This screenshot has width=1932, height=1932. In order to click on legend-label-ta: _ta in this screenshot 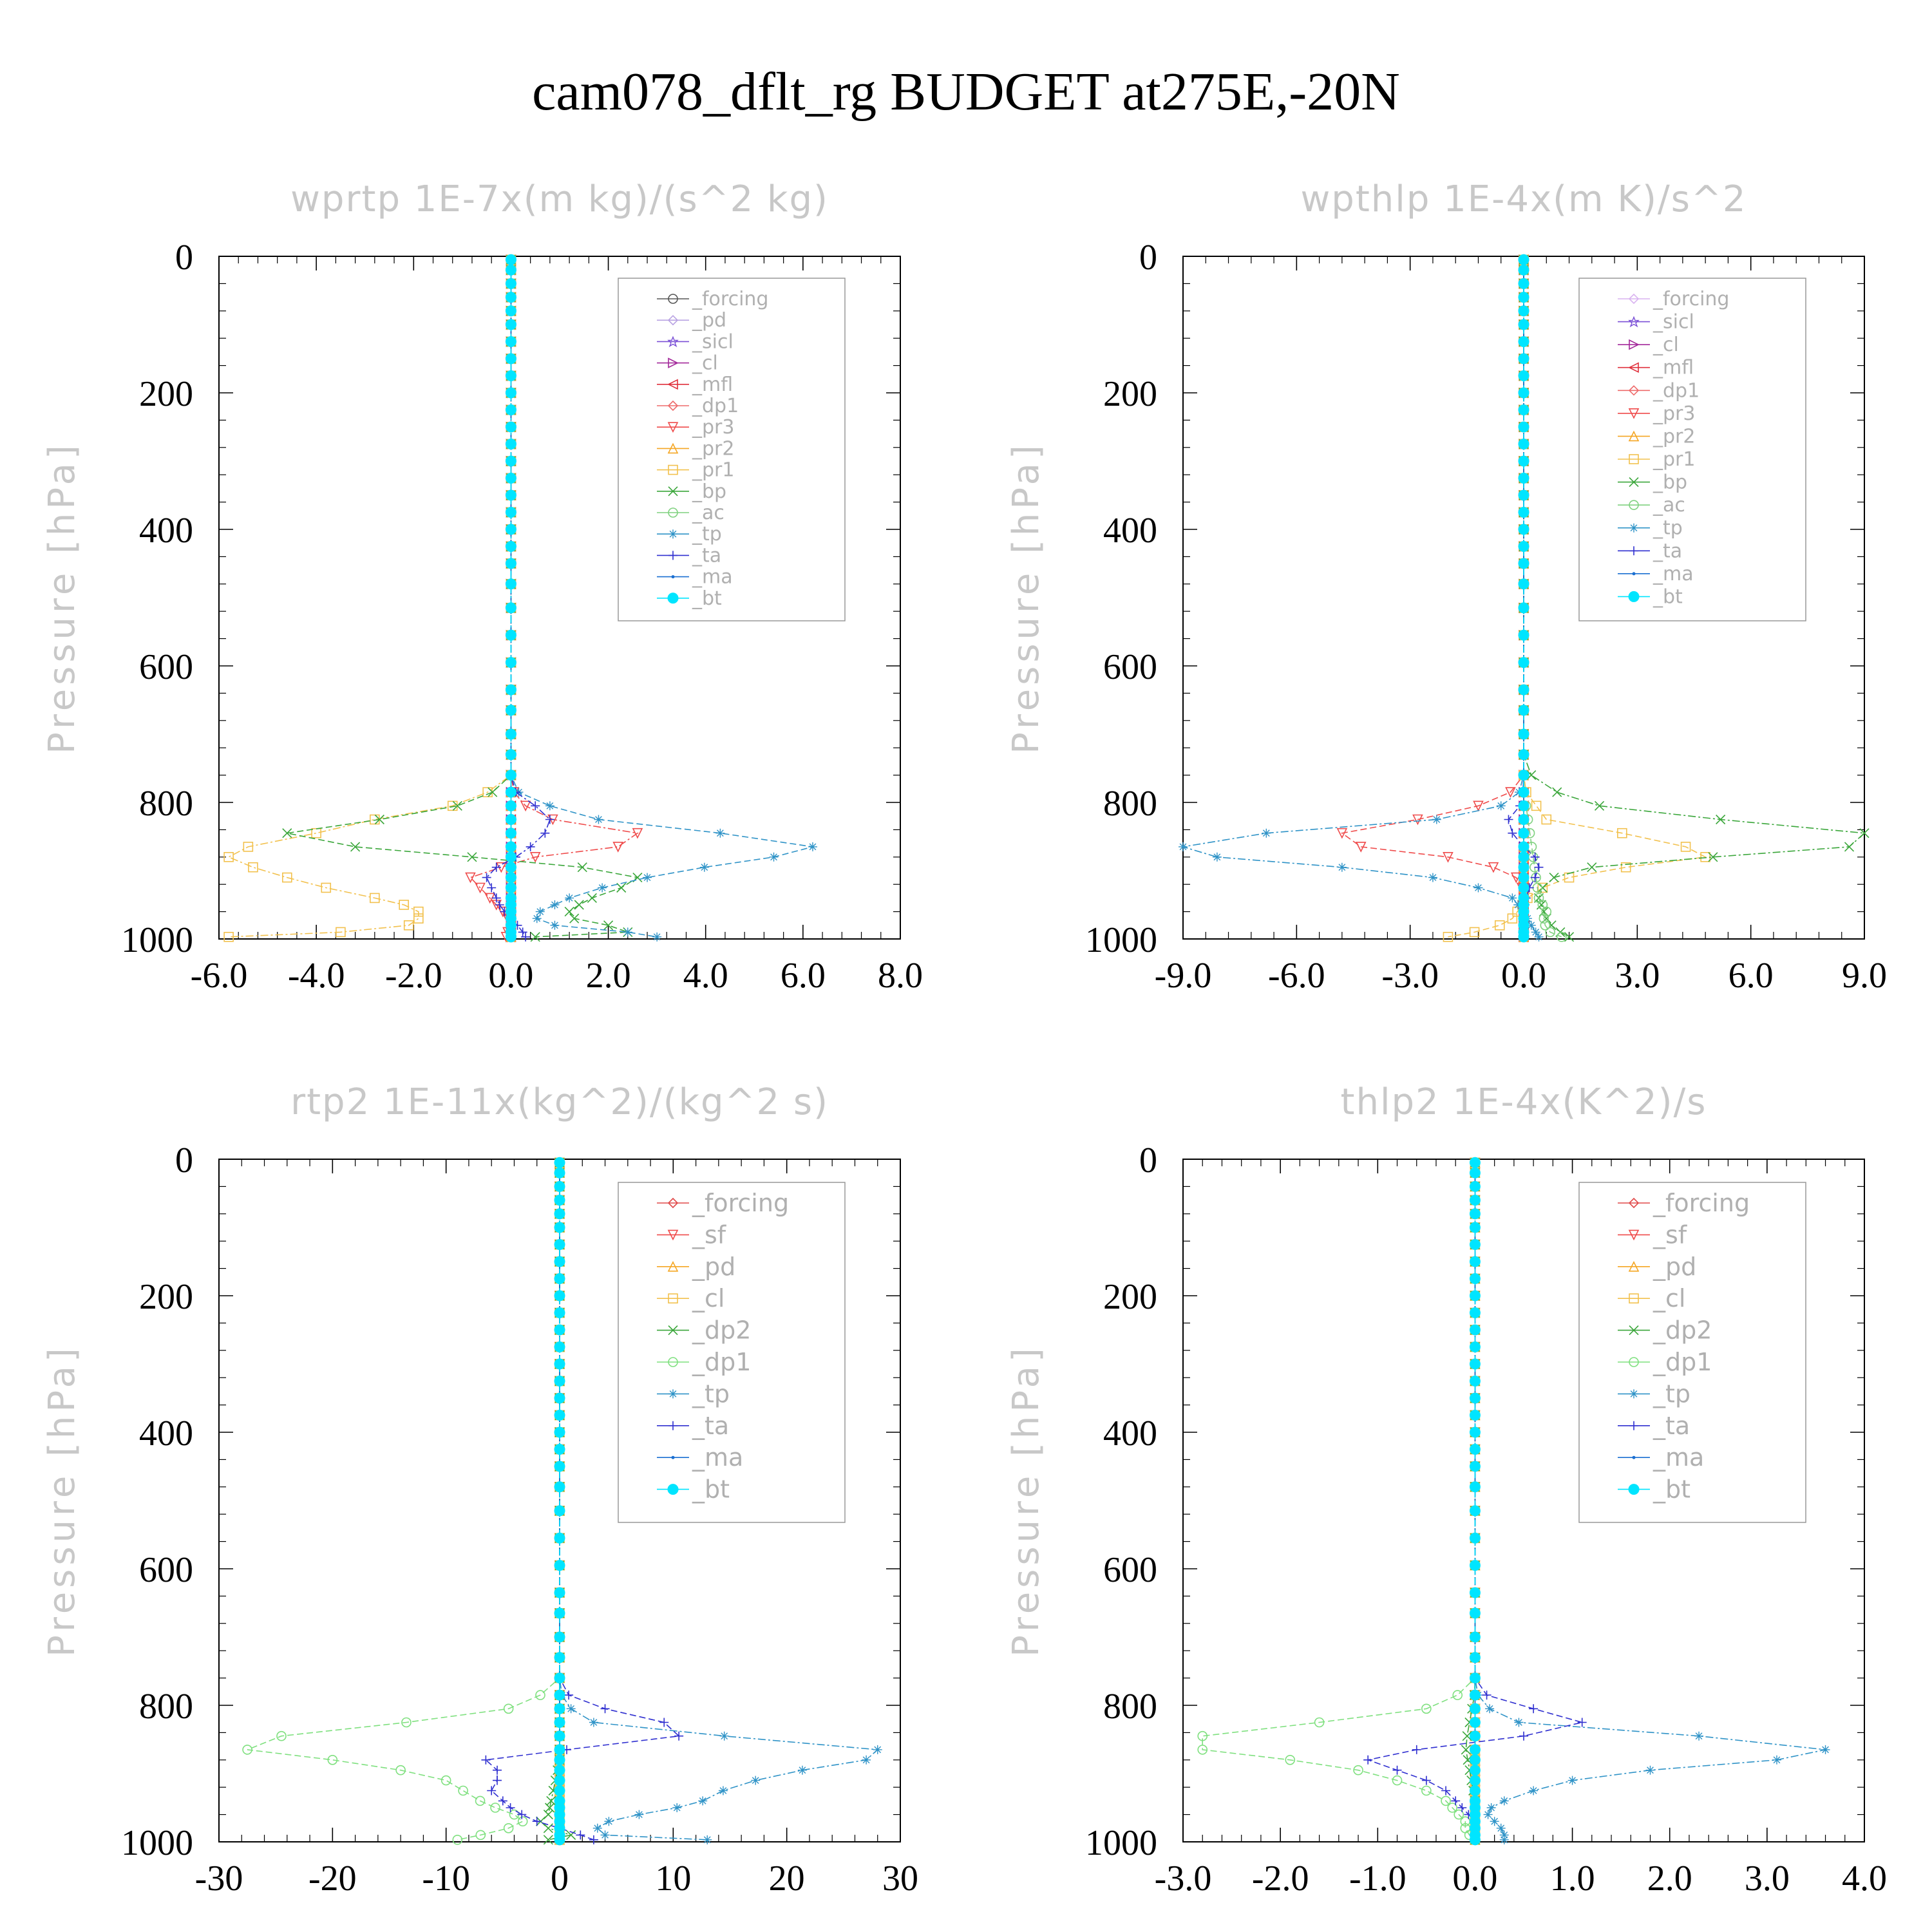, I will do `click(707, 555)`.